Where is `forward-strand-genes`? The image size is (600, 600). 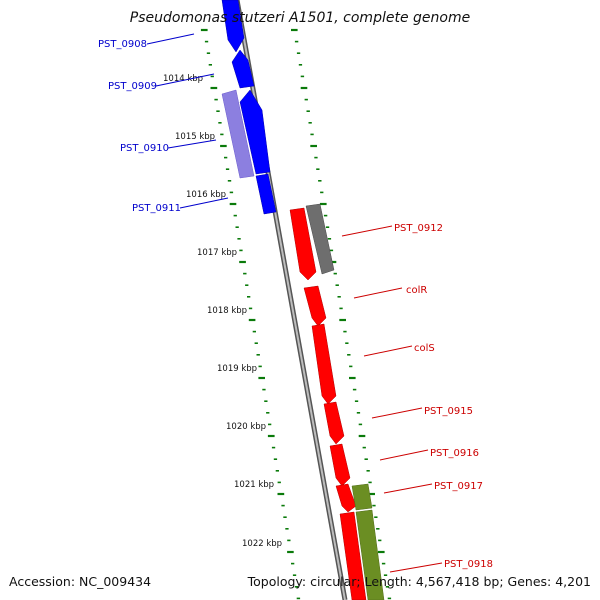 forward-strand-genes is located at coordinates (249, 107).